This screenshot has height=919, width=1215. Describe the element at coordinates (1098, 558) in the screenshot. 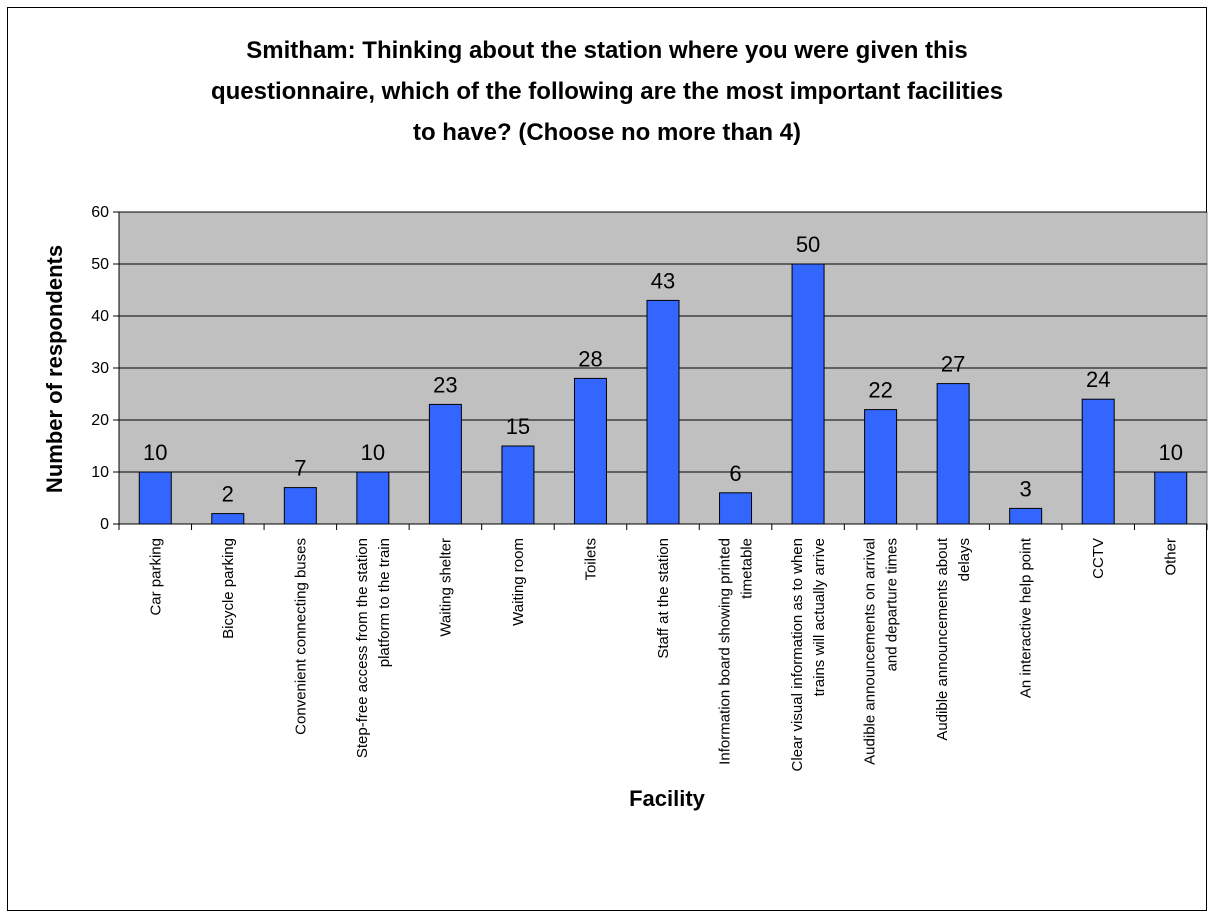

I see `category-label: CCTV` at that location.